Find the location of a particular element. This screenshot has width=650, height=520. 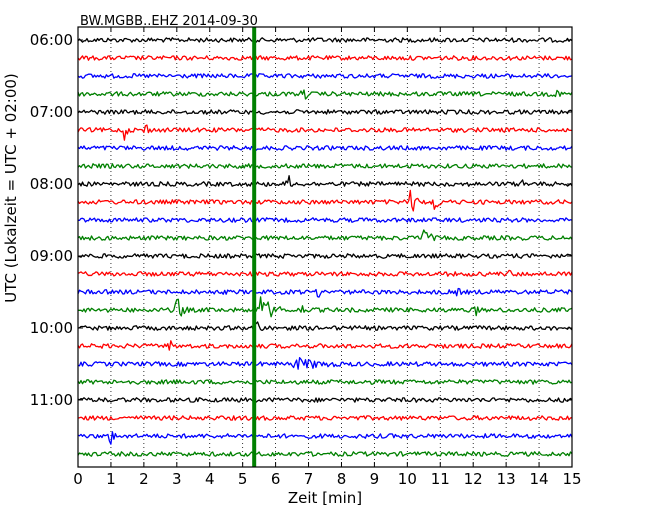

x-tick-label: 9 is located at coordinates (375, 479).